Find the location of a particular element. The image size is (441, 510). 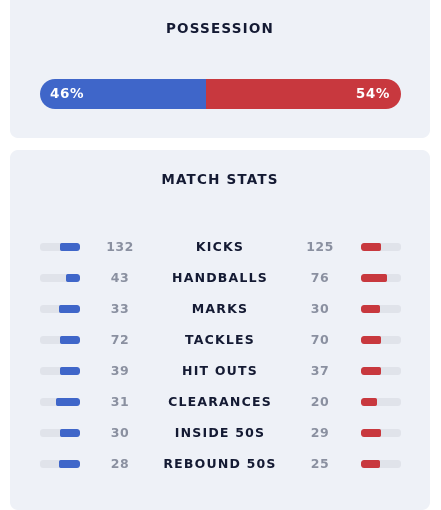

stat-row: 132 KICKS 125 is located at coordinates (220, 248).